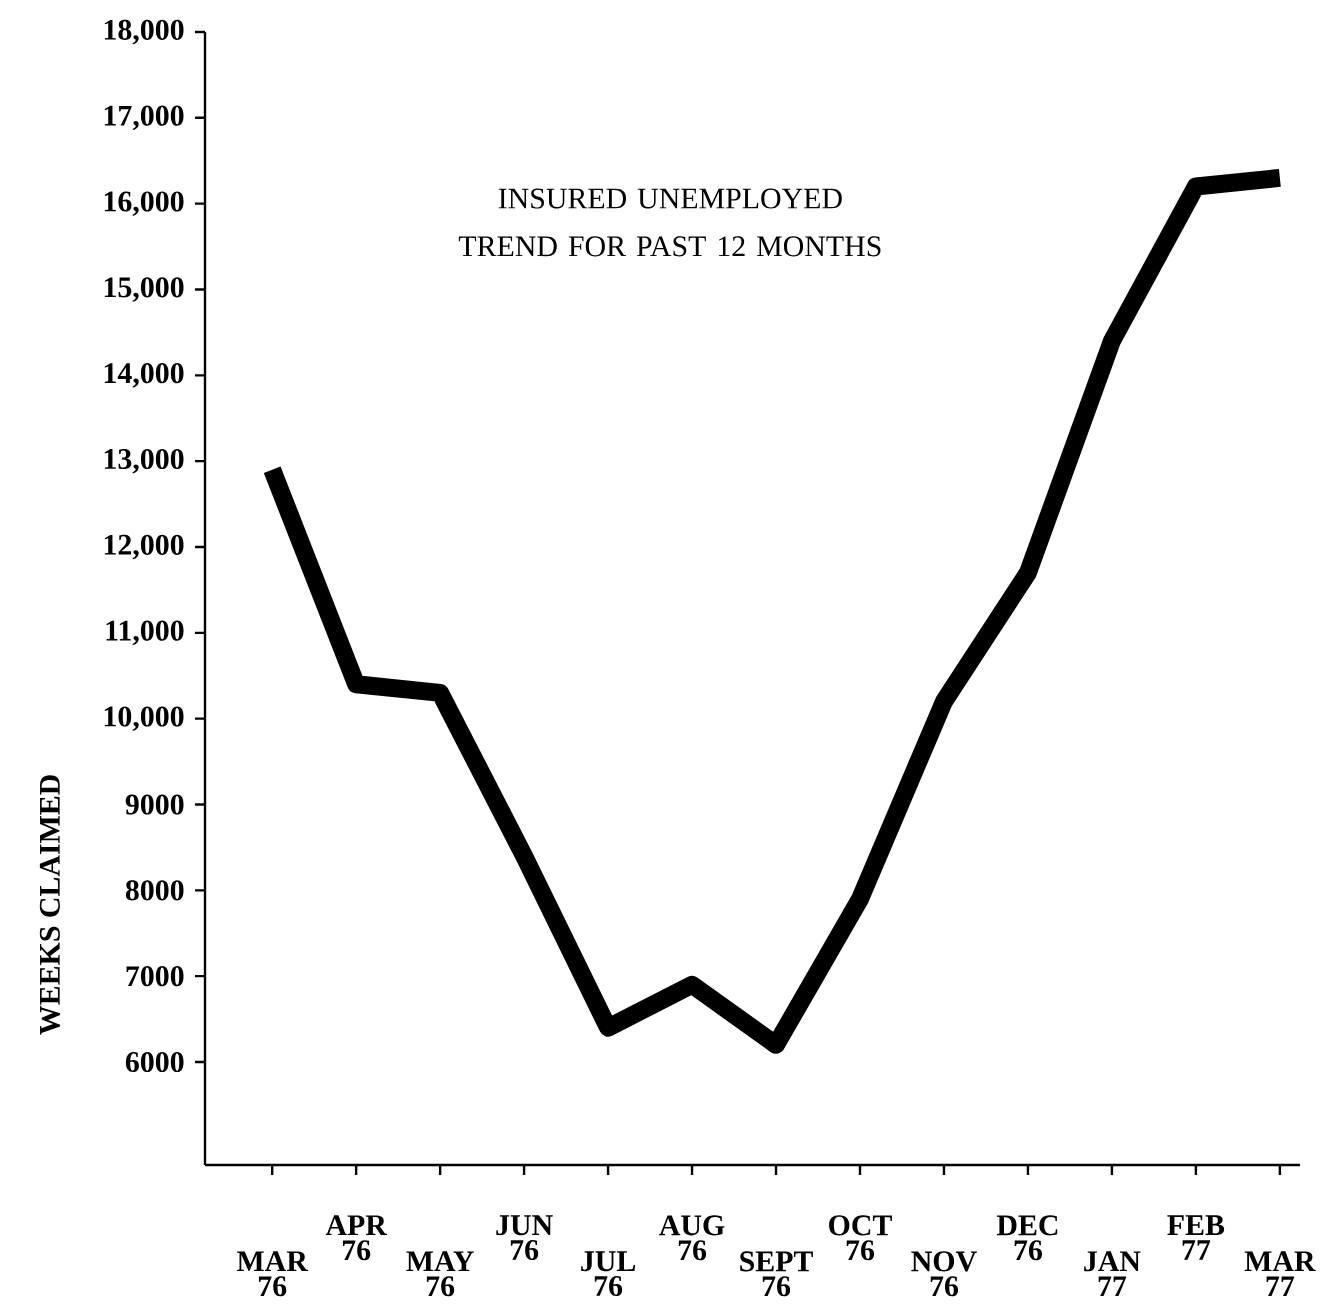 The height and width of the screenshot is (1305, 1328). I want to click on y-tick-label: 16,000, so click(144, 203).